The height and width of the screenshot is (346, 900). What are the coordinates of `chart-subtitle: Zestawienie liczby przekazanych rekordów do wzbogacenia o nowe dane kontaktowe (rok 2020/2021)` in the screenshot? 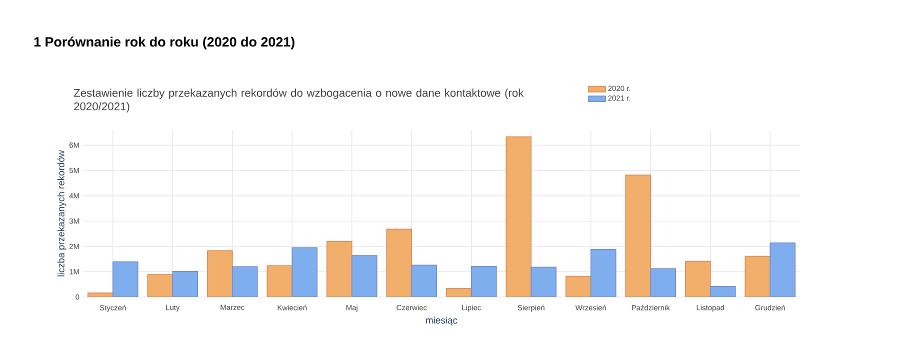 It's located at (299, 100).